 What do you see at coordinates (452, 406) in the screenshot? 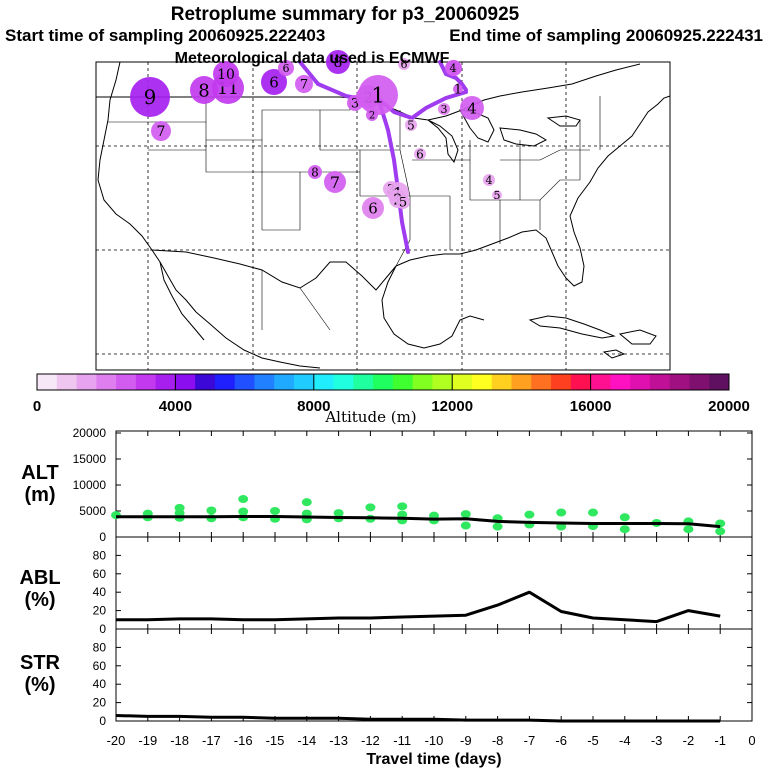
I see `colorbar-tick-label: 12000` at bounding box center [452, 406].